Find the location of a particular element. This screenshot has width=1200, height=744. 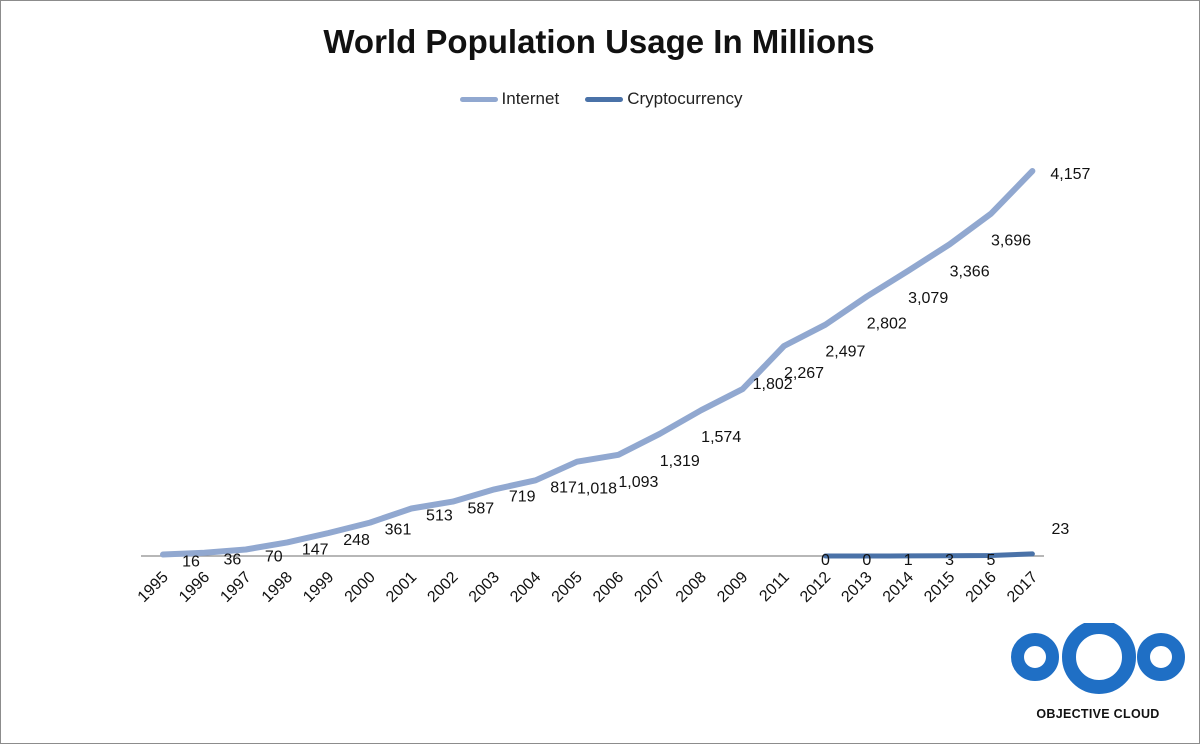

x-tick-label: 2015 is located at coordinates (939, 587).